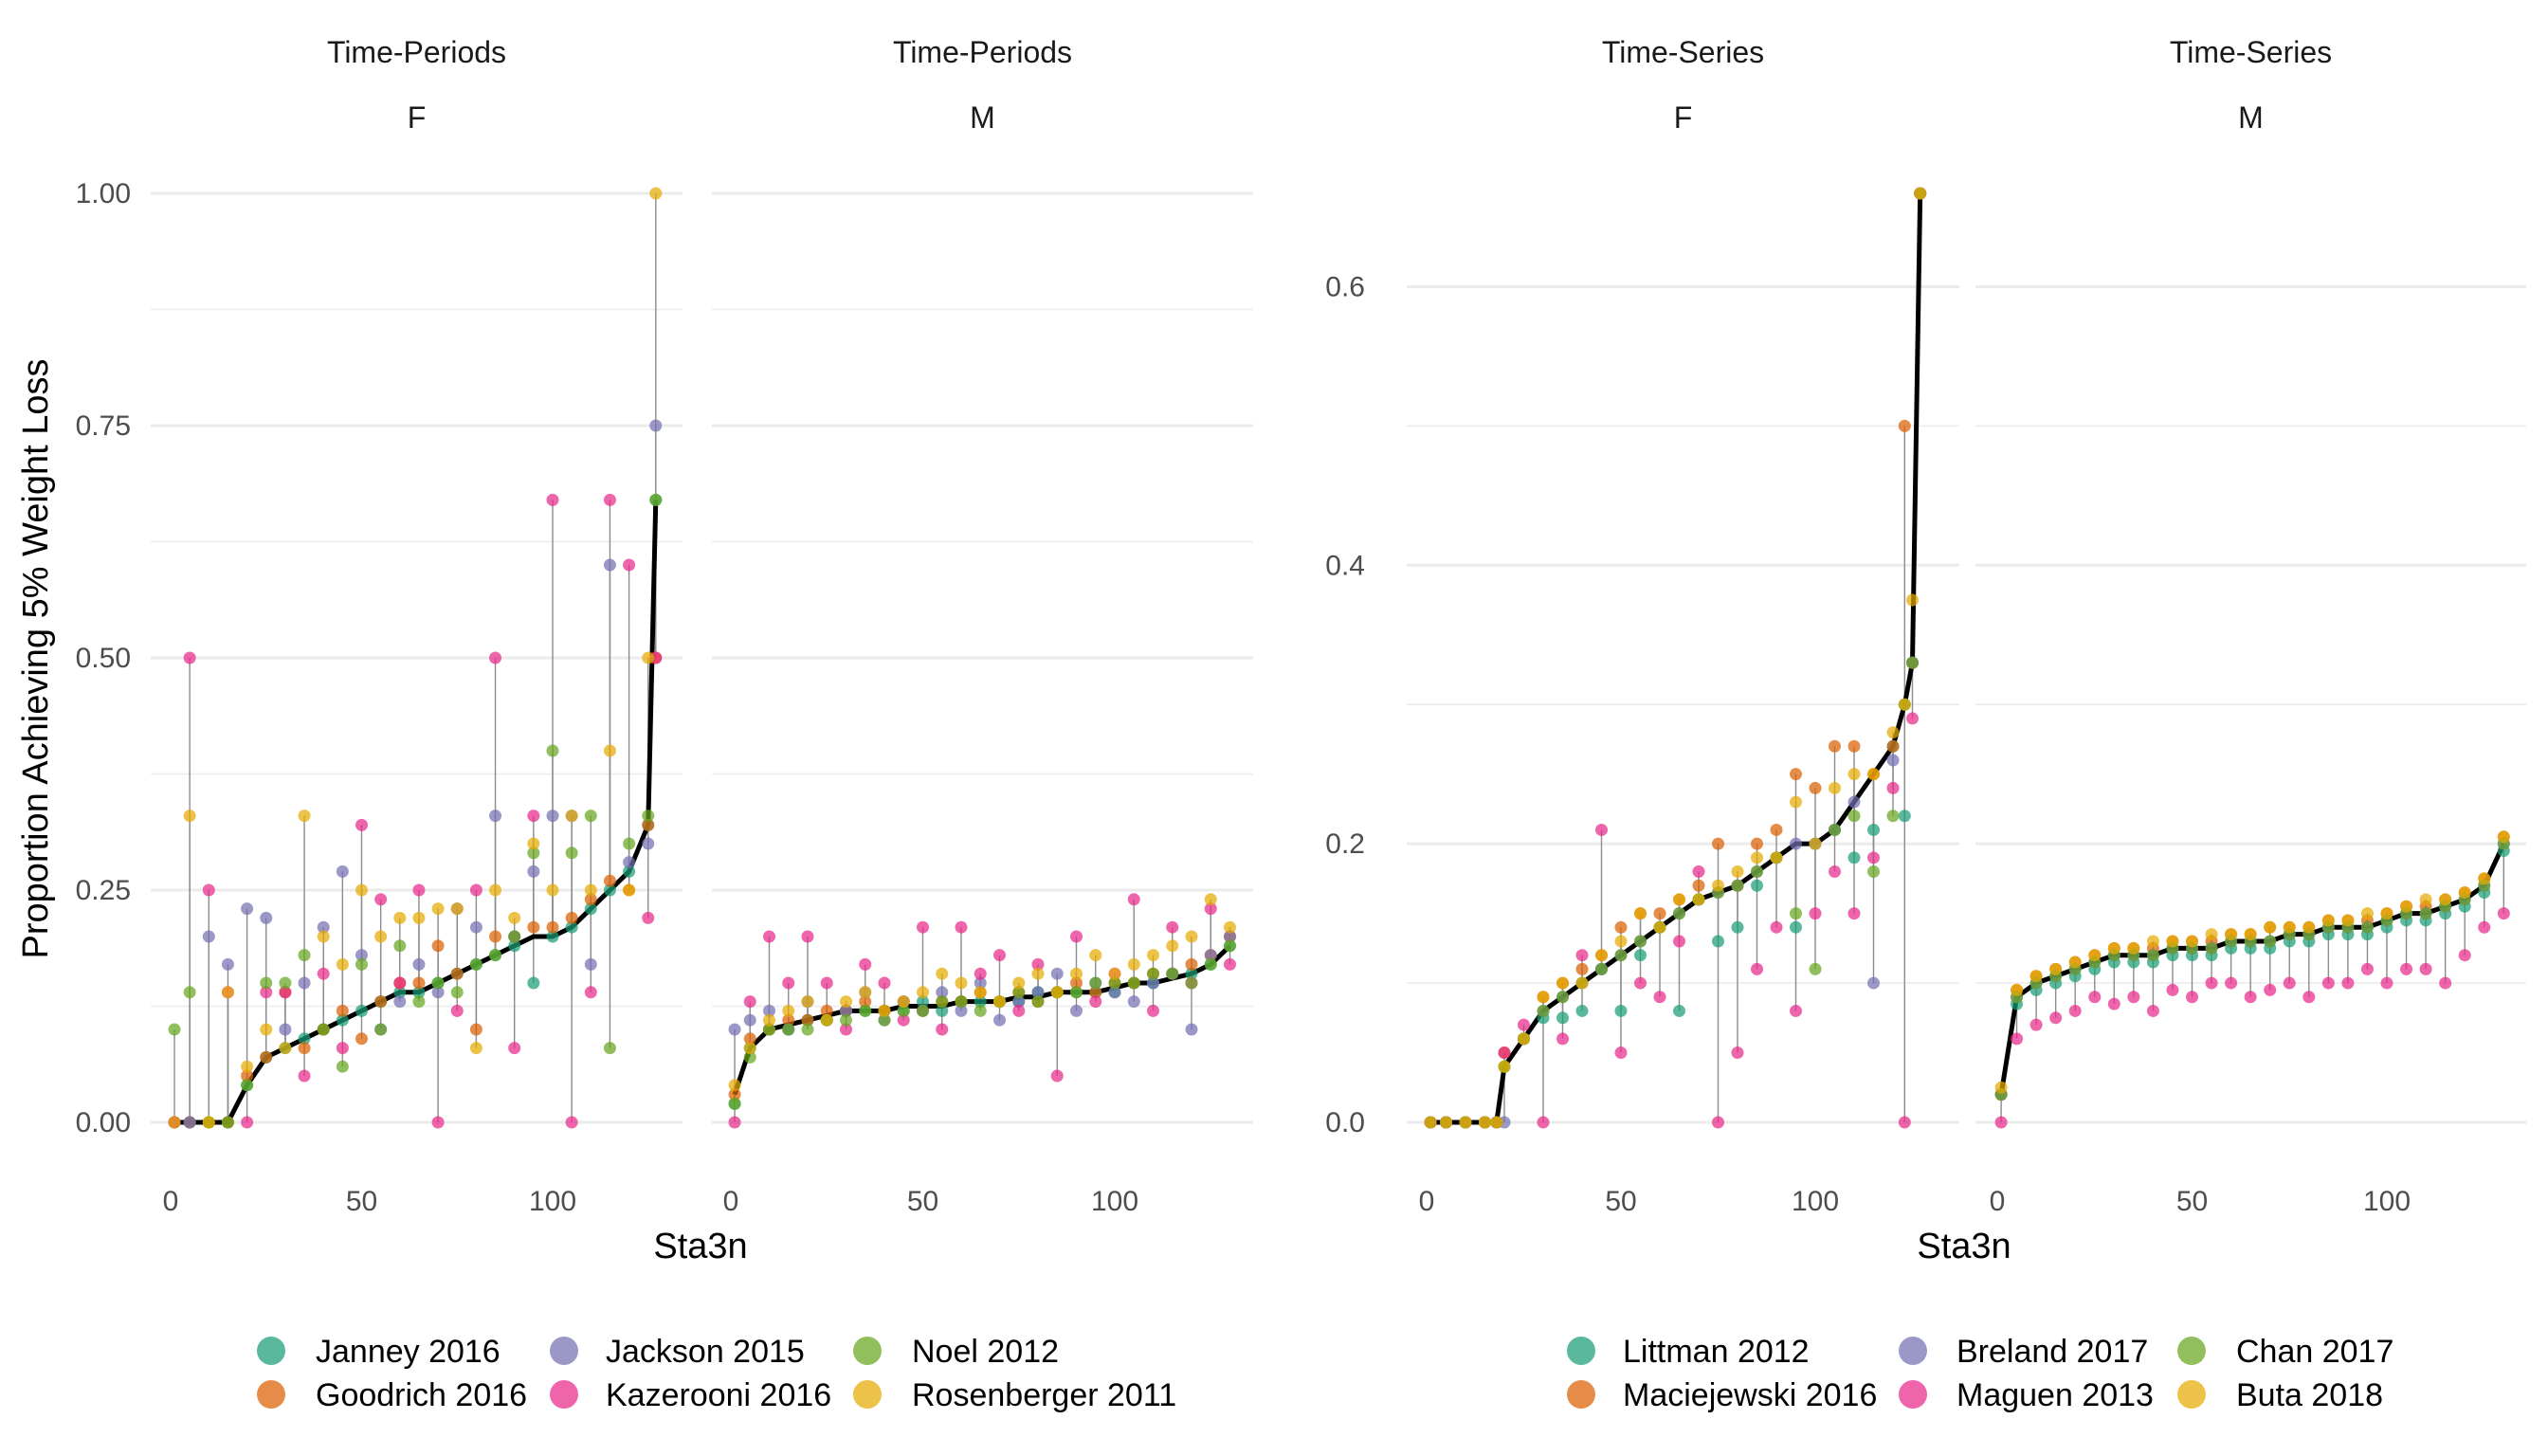 The height and width of the screenshot is (1456, 2548). Describe the element at coordinates (1044, 1395) in the screenshot. I see `legend-label: Rosenberger 2011` at that location.